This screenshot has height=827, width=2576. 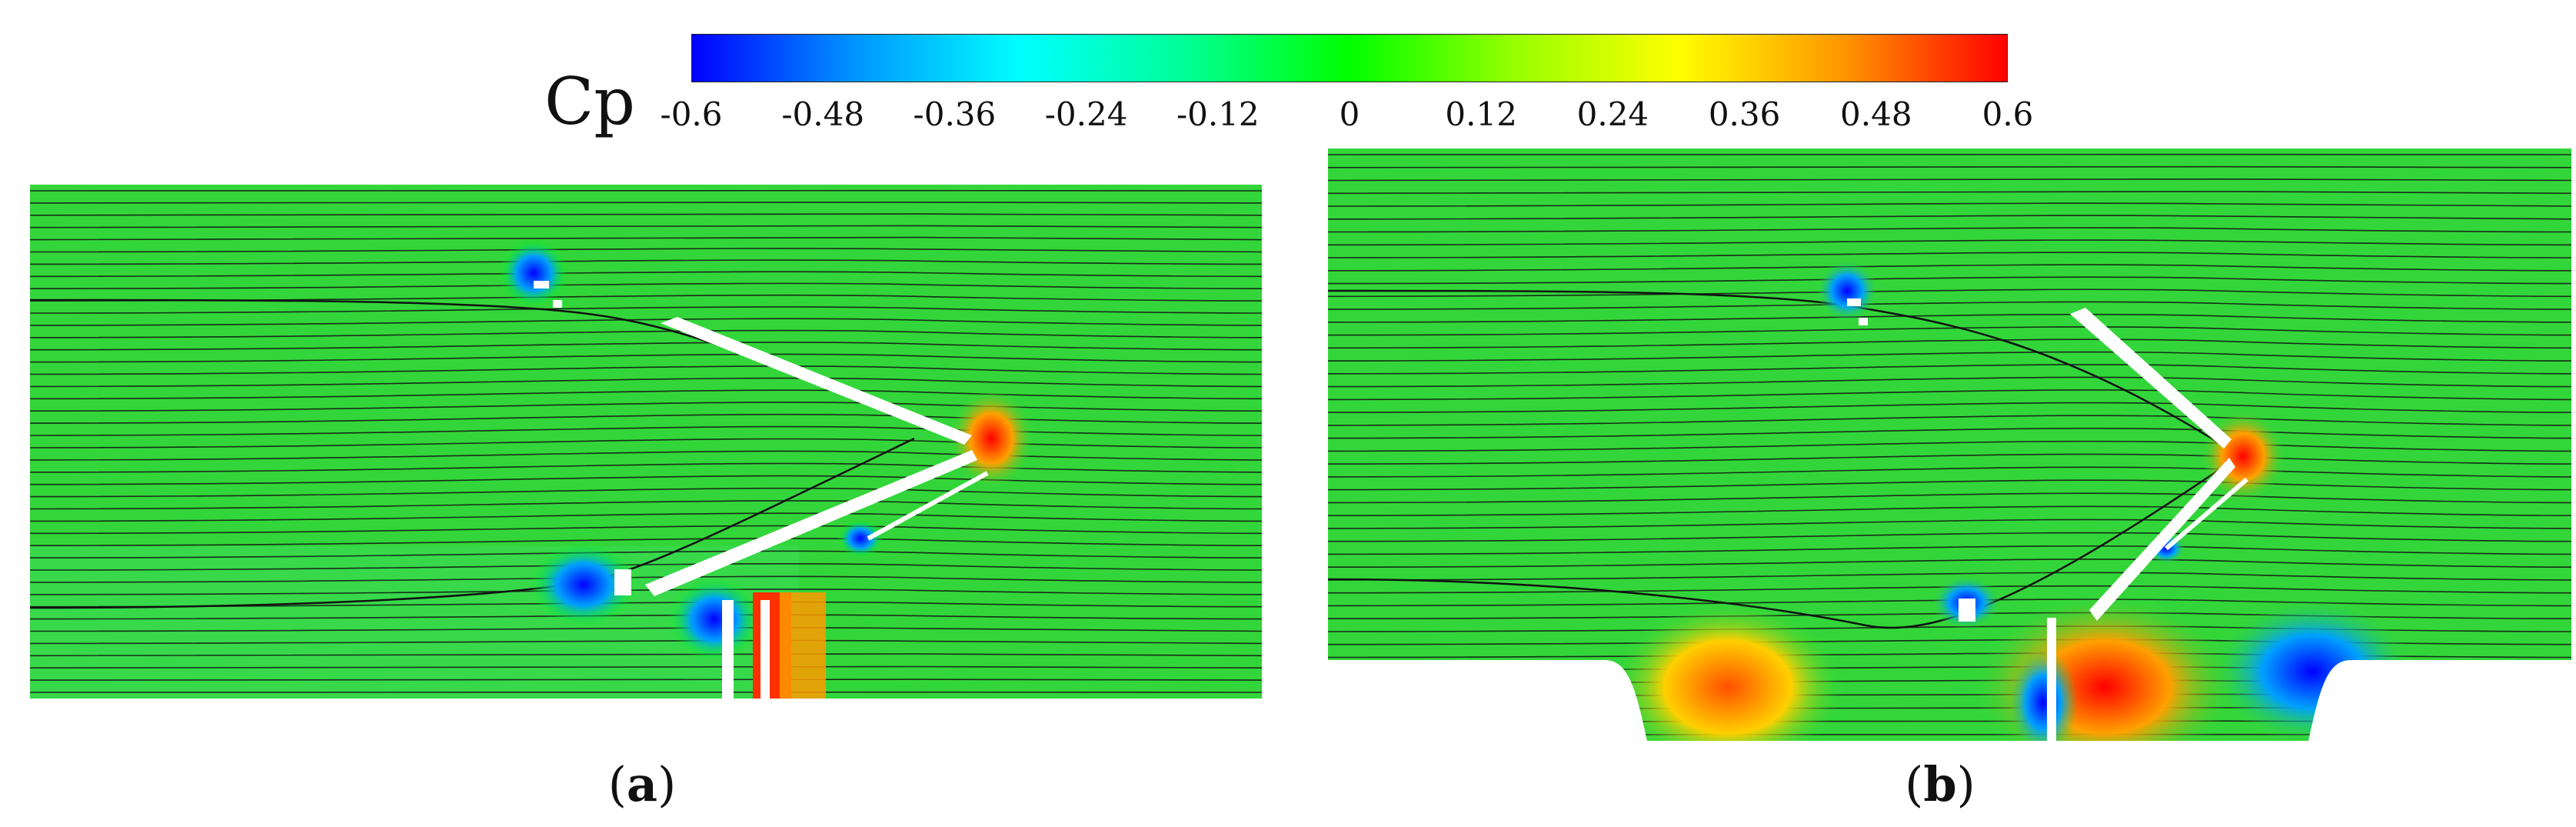 What do you see at coordinates (823, 114) in the screenshot?
I see `colorbar-tick-label: -0.48` at bounding box center [823, 114].